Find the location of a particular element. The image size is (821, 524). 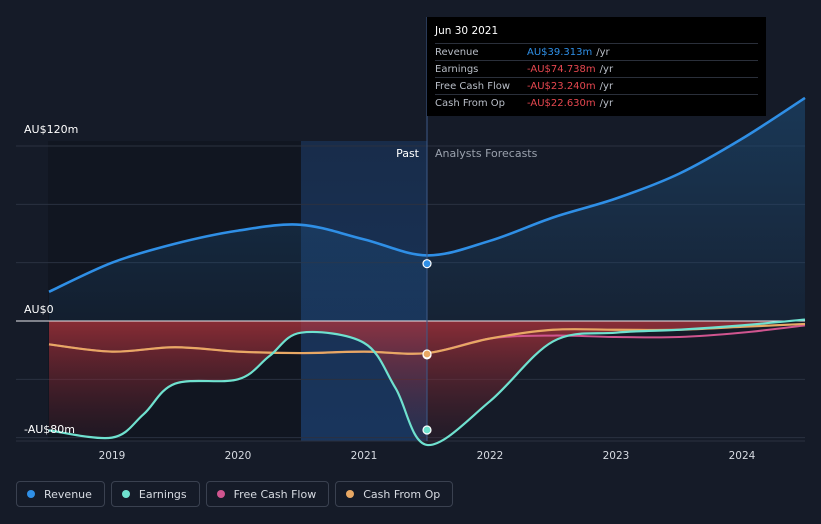

earnings-dot-icon is located at coordinates (125, 494).